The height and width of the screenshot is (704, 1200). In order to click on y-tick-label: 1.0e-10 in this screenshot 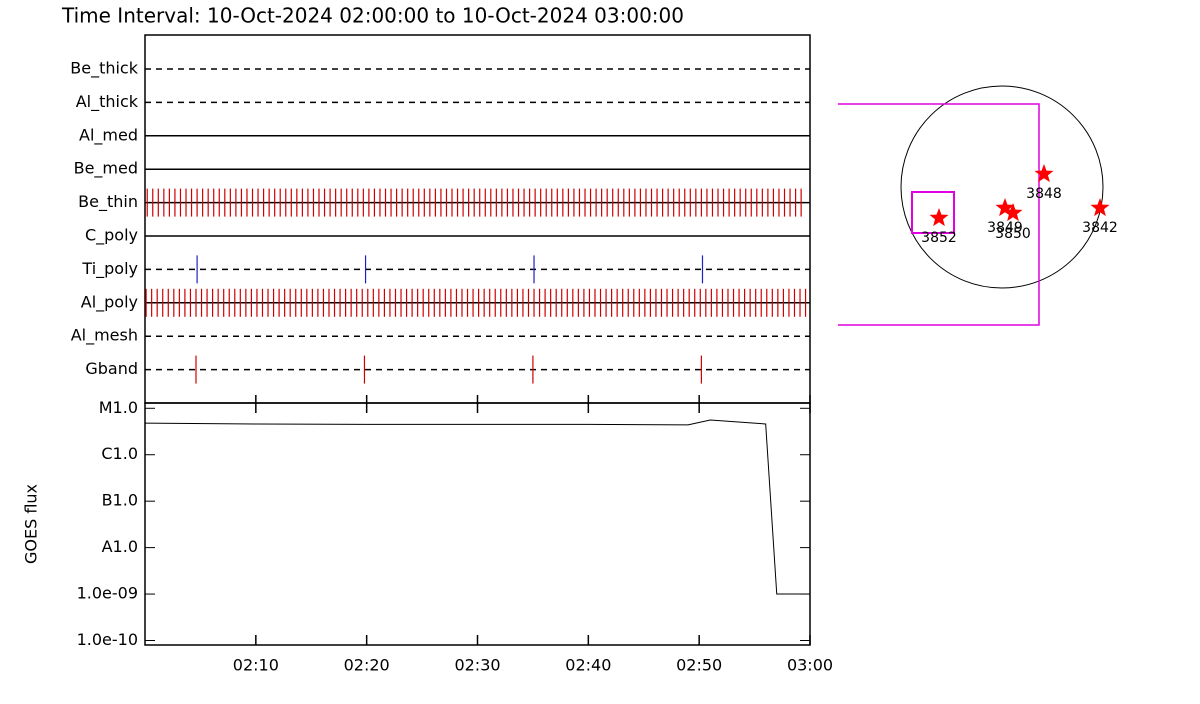, I will do `click(107, 639)`.